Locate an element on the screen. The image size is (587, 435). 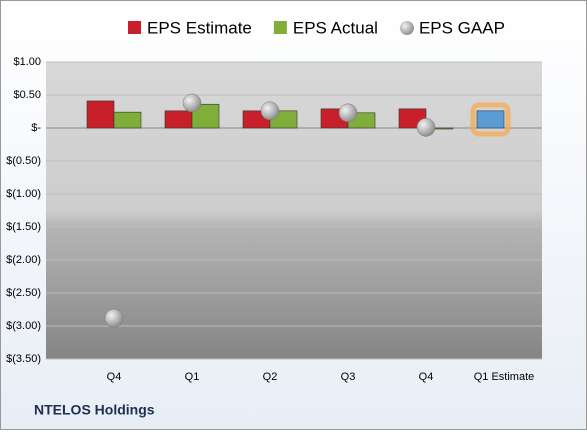
y-tick-label: $- is located at coordinates (36, 128).